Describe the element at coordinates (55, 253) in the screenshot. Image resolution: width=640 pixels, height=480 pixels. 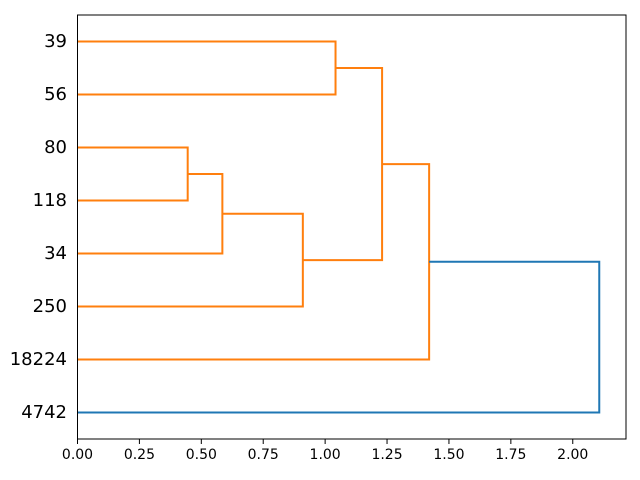
I see `leaf-label: 34` at that location.